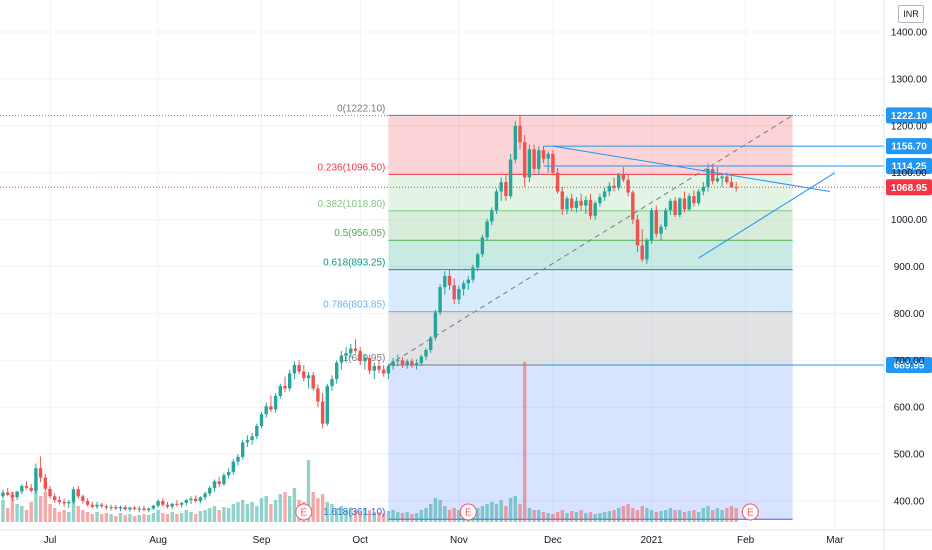 Image resolution: width=932 pixels, height=550 pixels. Describe the element at coordinates (694, 202) in the screenshot. I see `drawings` at that location.